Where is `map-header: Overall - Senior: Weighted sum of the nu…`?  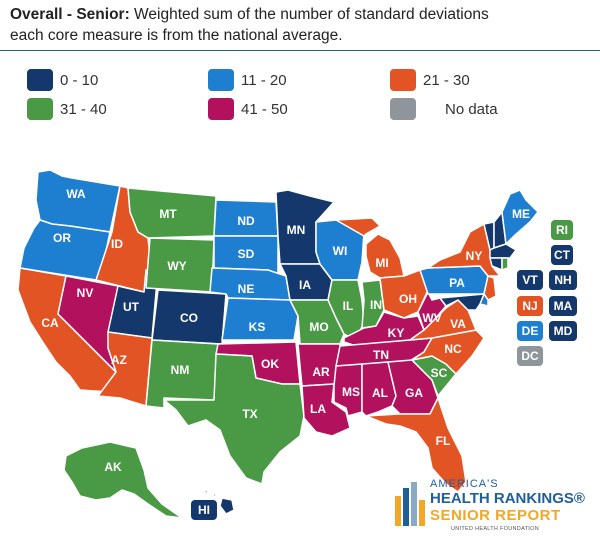
map-header: Overall - Senior: Weighted sum of the nu… is located at coordinates (300, 25).